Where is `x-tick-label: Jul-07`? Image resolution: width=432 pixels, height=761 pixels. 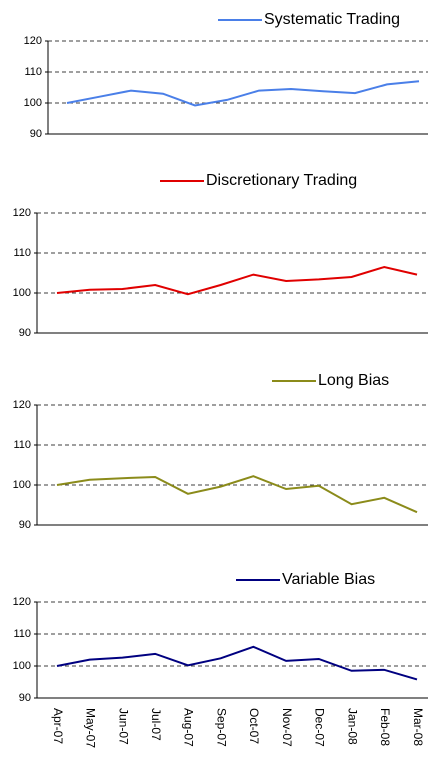
x-tick-label: Jul-07 is located at coordinates (156, 724).